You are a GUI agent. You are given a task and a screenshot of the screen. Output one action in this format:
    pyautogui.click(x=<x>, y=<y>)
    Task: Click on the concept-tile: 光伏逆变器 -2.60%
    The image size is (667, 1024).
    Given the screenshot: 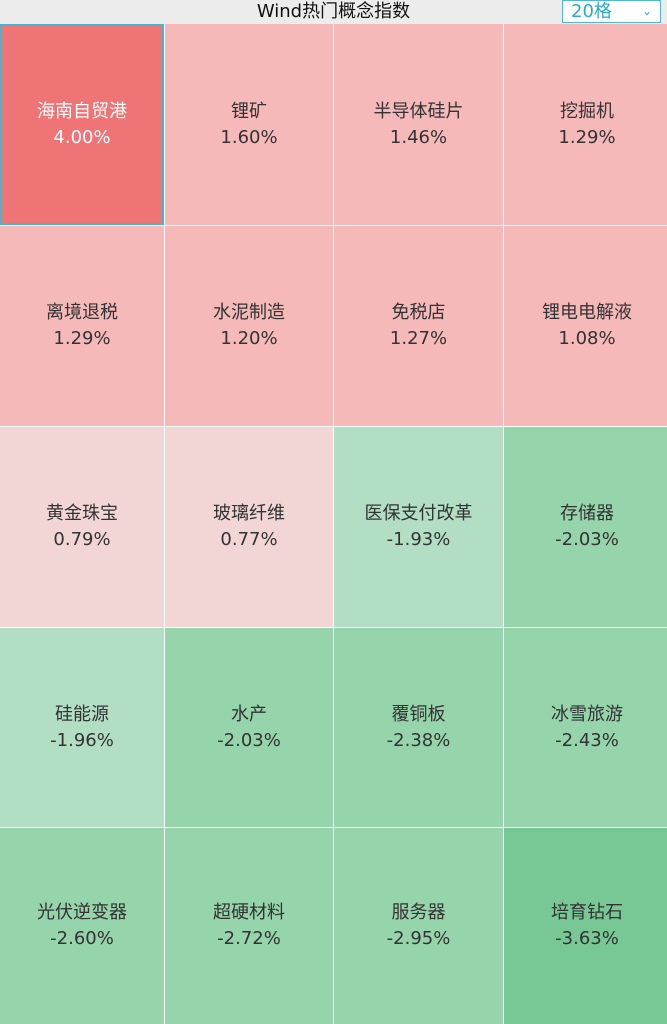 What is the action you would take?
    pyautogui.click(x=82, y=926)
    